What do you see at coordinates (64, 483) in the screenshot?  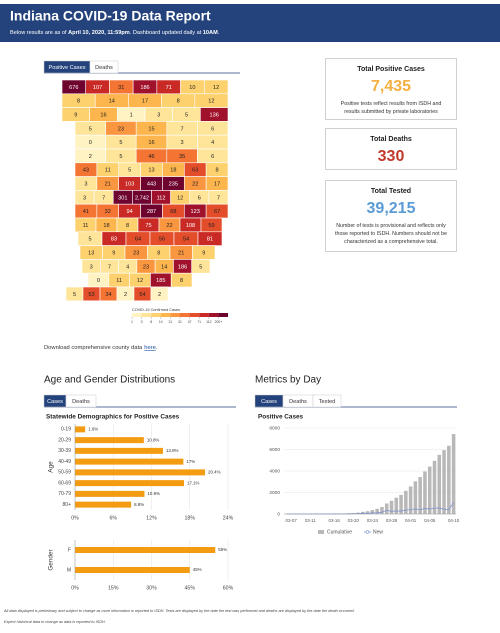 I see `y-tick-label: 60-69` at bounding box center [64, 483].